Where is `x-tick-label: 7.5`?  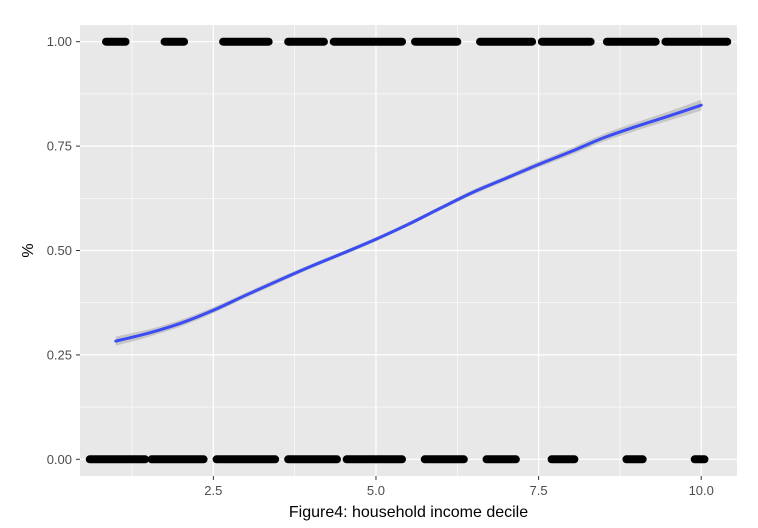
x-tick-label: 7.5 is located at coordinates (539, 490).